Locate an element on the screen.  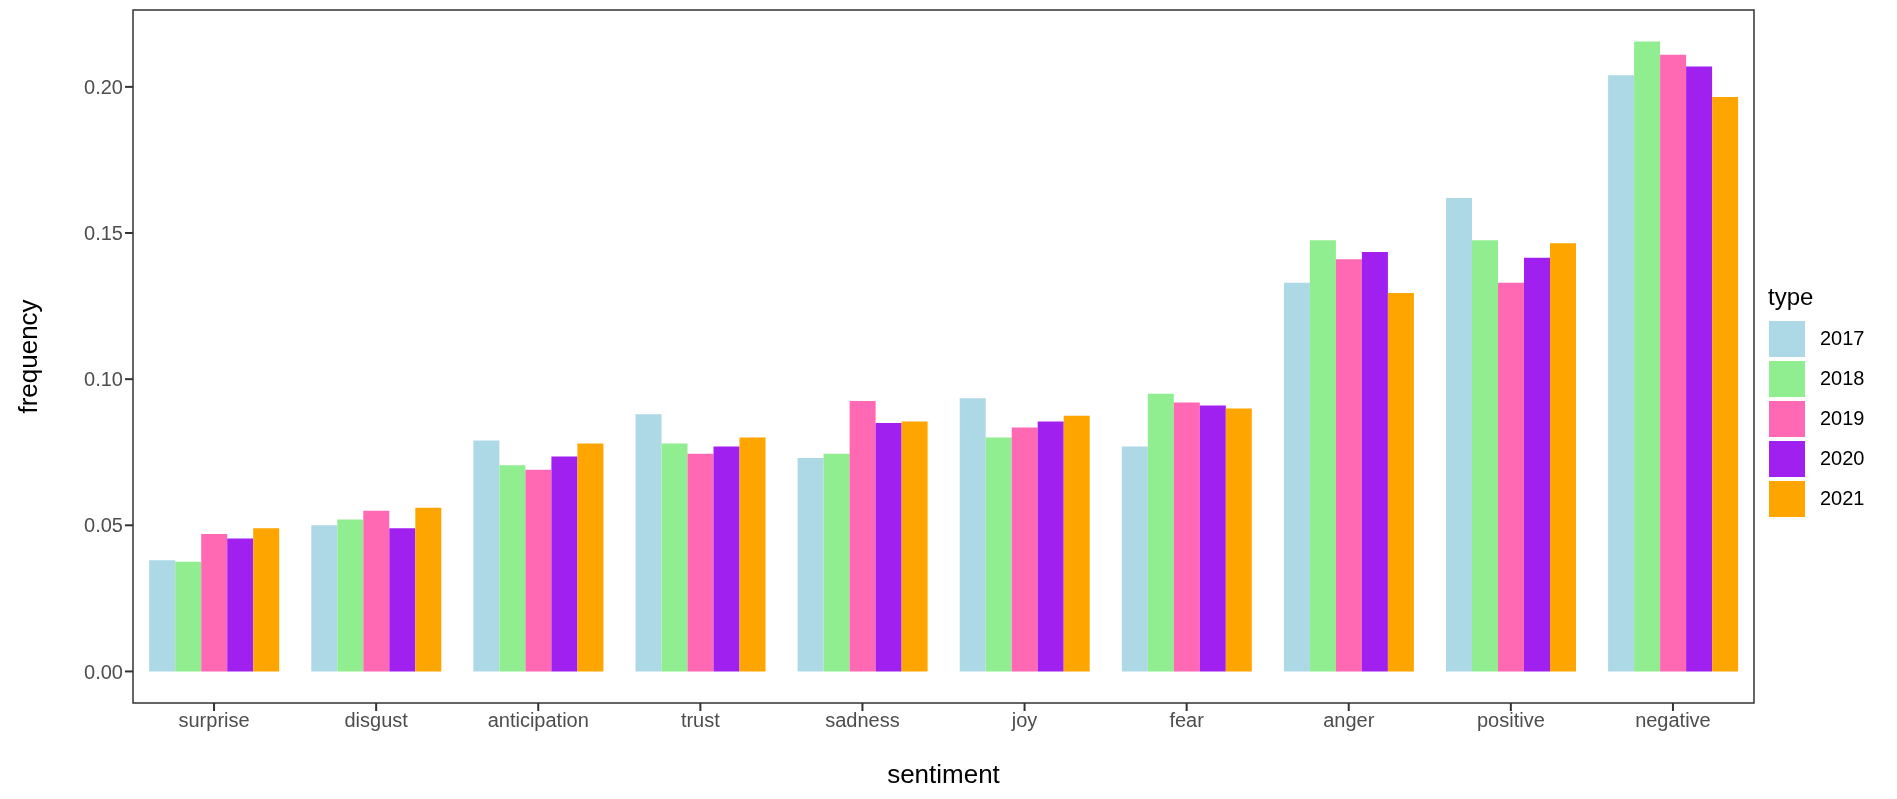
x-tick-label: fear is located at coordinates (1187, 720).